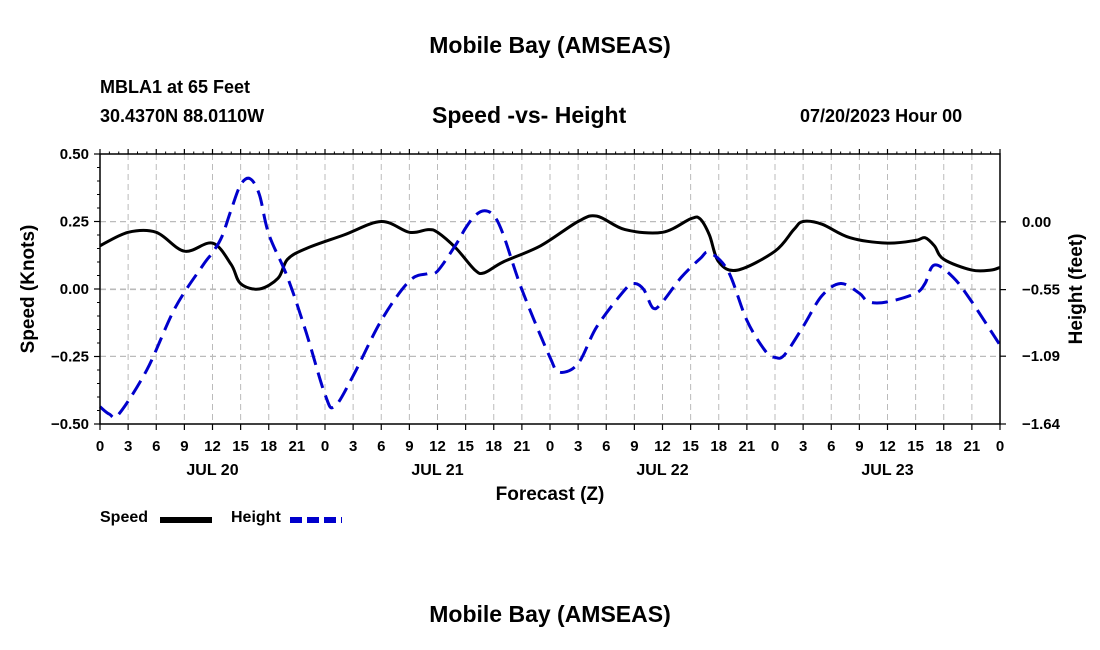 This screenshot has width=1100, height=650. What do you see at coordinates (1036, 222) in the screenshot?
I see `y-right-tick-label: 0.00` at bounding box center [1036, 222].